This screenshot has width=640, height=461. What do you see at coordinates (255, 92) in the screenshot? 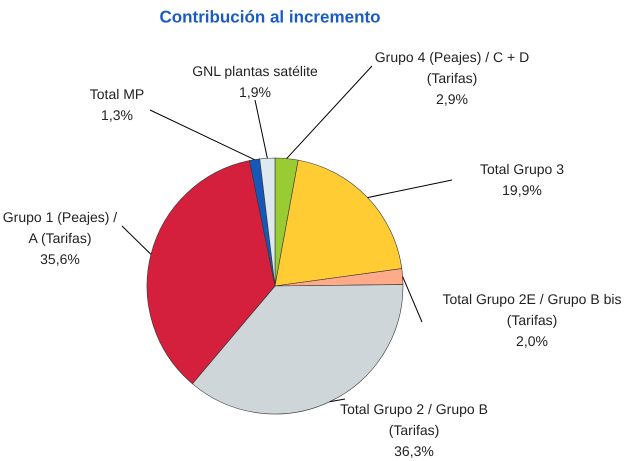
I see `data-label: 1,9%` at bounding box center [255, 92].